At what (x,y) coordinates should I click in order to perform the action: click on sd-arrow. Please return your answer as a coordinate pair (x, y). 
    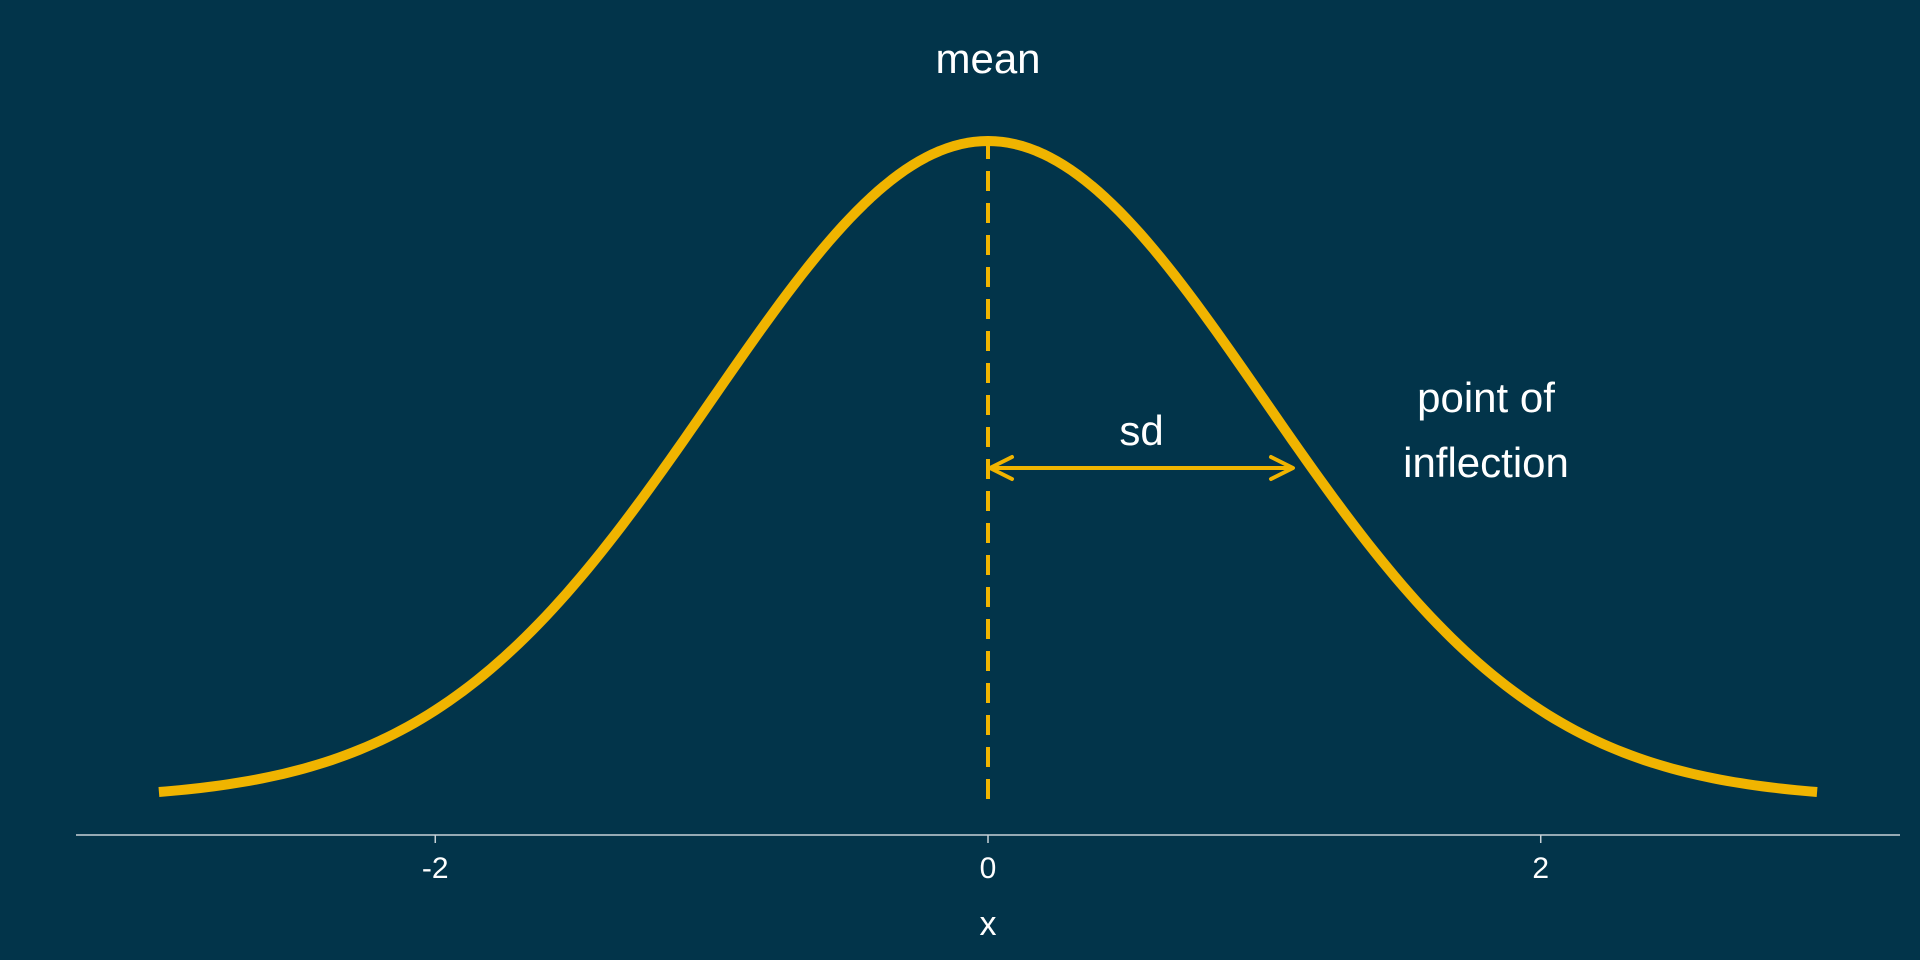
    Looking at the image, I should click on (1141, 468).